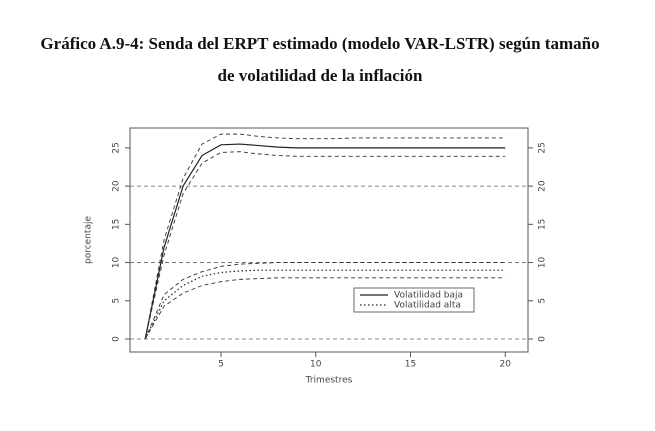 Image resolution: width=655 pixels, height=431 pixels. Describe the element at coordinates (428, 296) in the screenshot. I see `legend-label: Volatilidad baja` at that location.